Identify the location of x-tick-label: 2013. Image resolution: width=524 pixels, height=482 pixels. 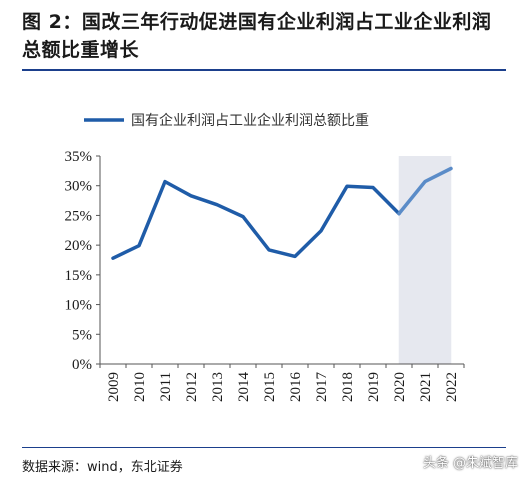
(218, 387).